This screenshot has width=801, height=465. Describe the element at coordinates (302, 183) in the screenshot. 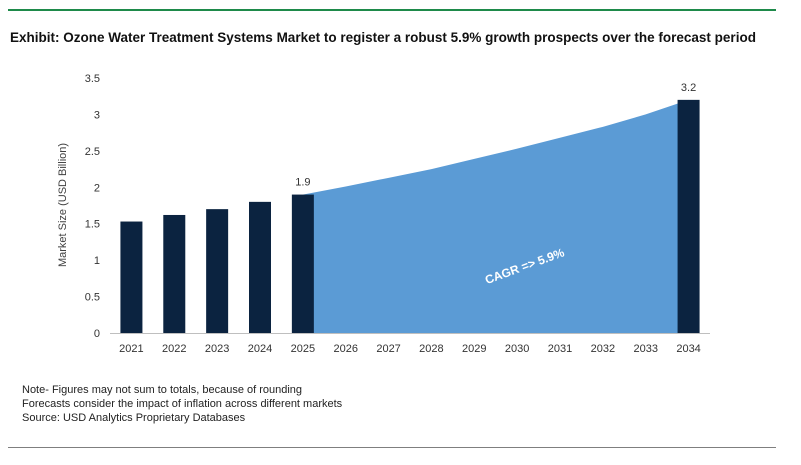

I see `data-label-2025: 1.9` at that location.